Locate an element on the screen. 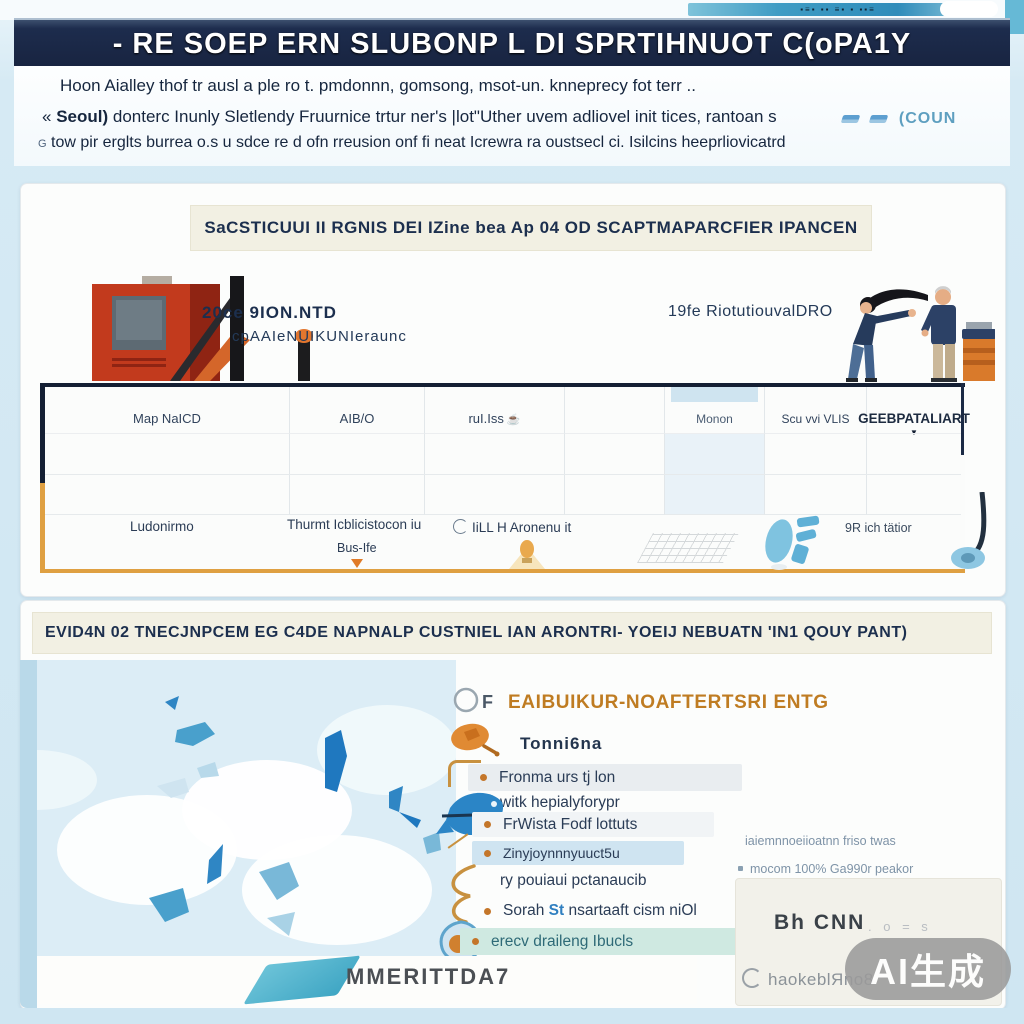 This screenshot has width=1024, height=1024. coun-badge: (COUN is located at coordinates (927, 118).